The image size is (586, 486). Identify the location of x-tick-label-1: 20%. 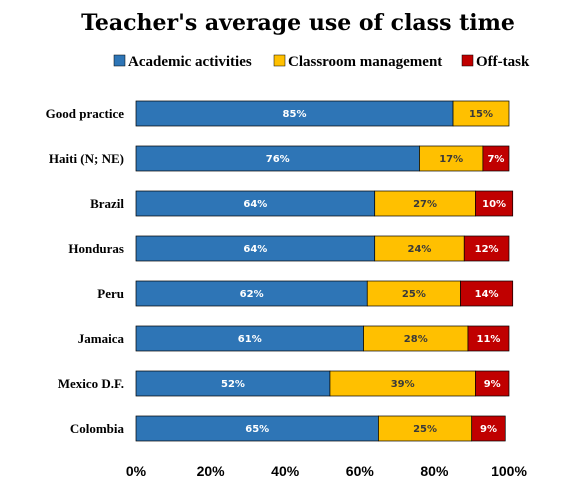
(211, 471).